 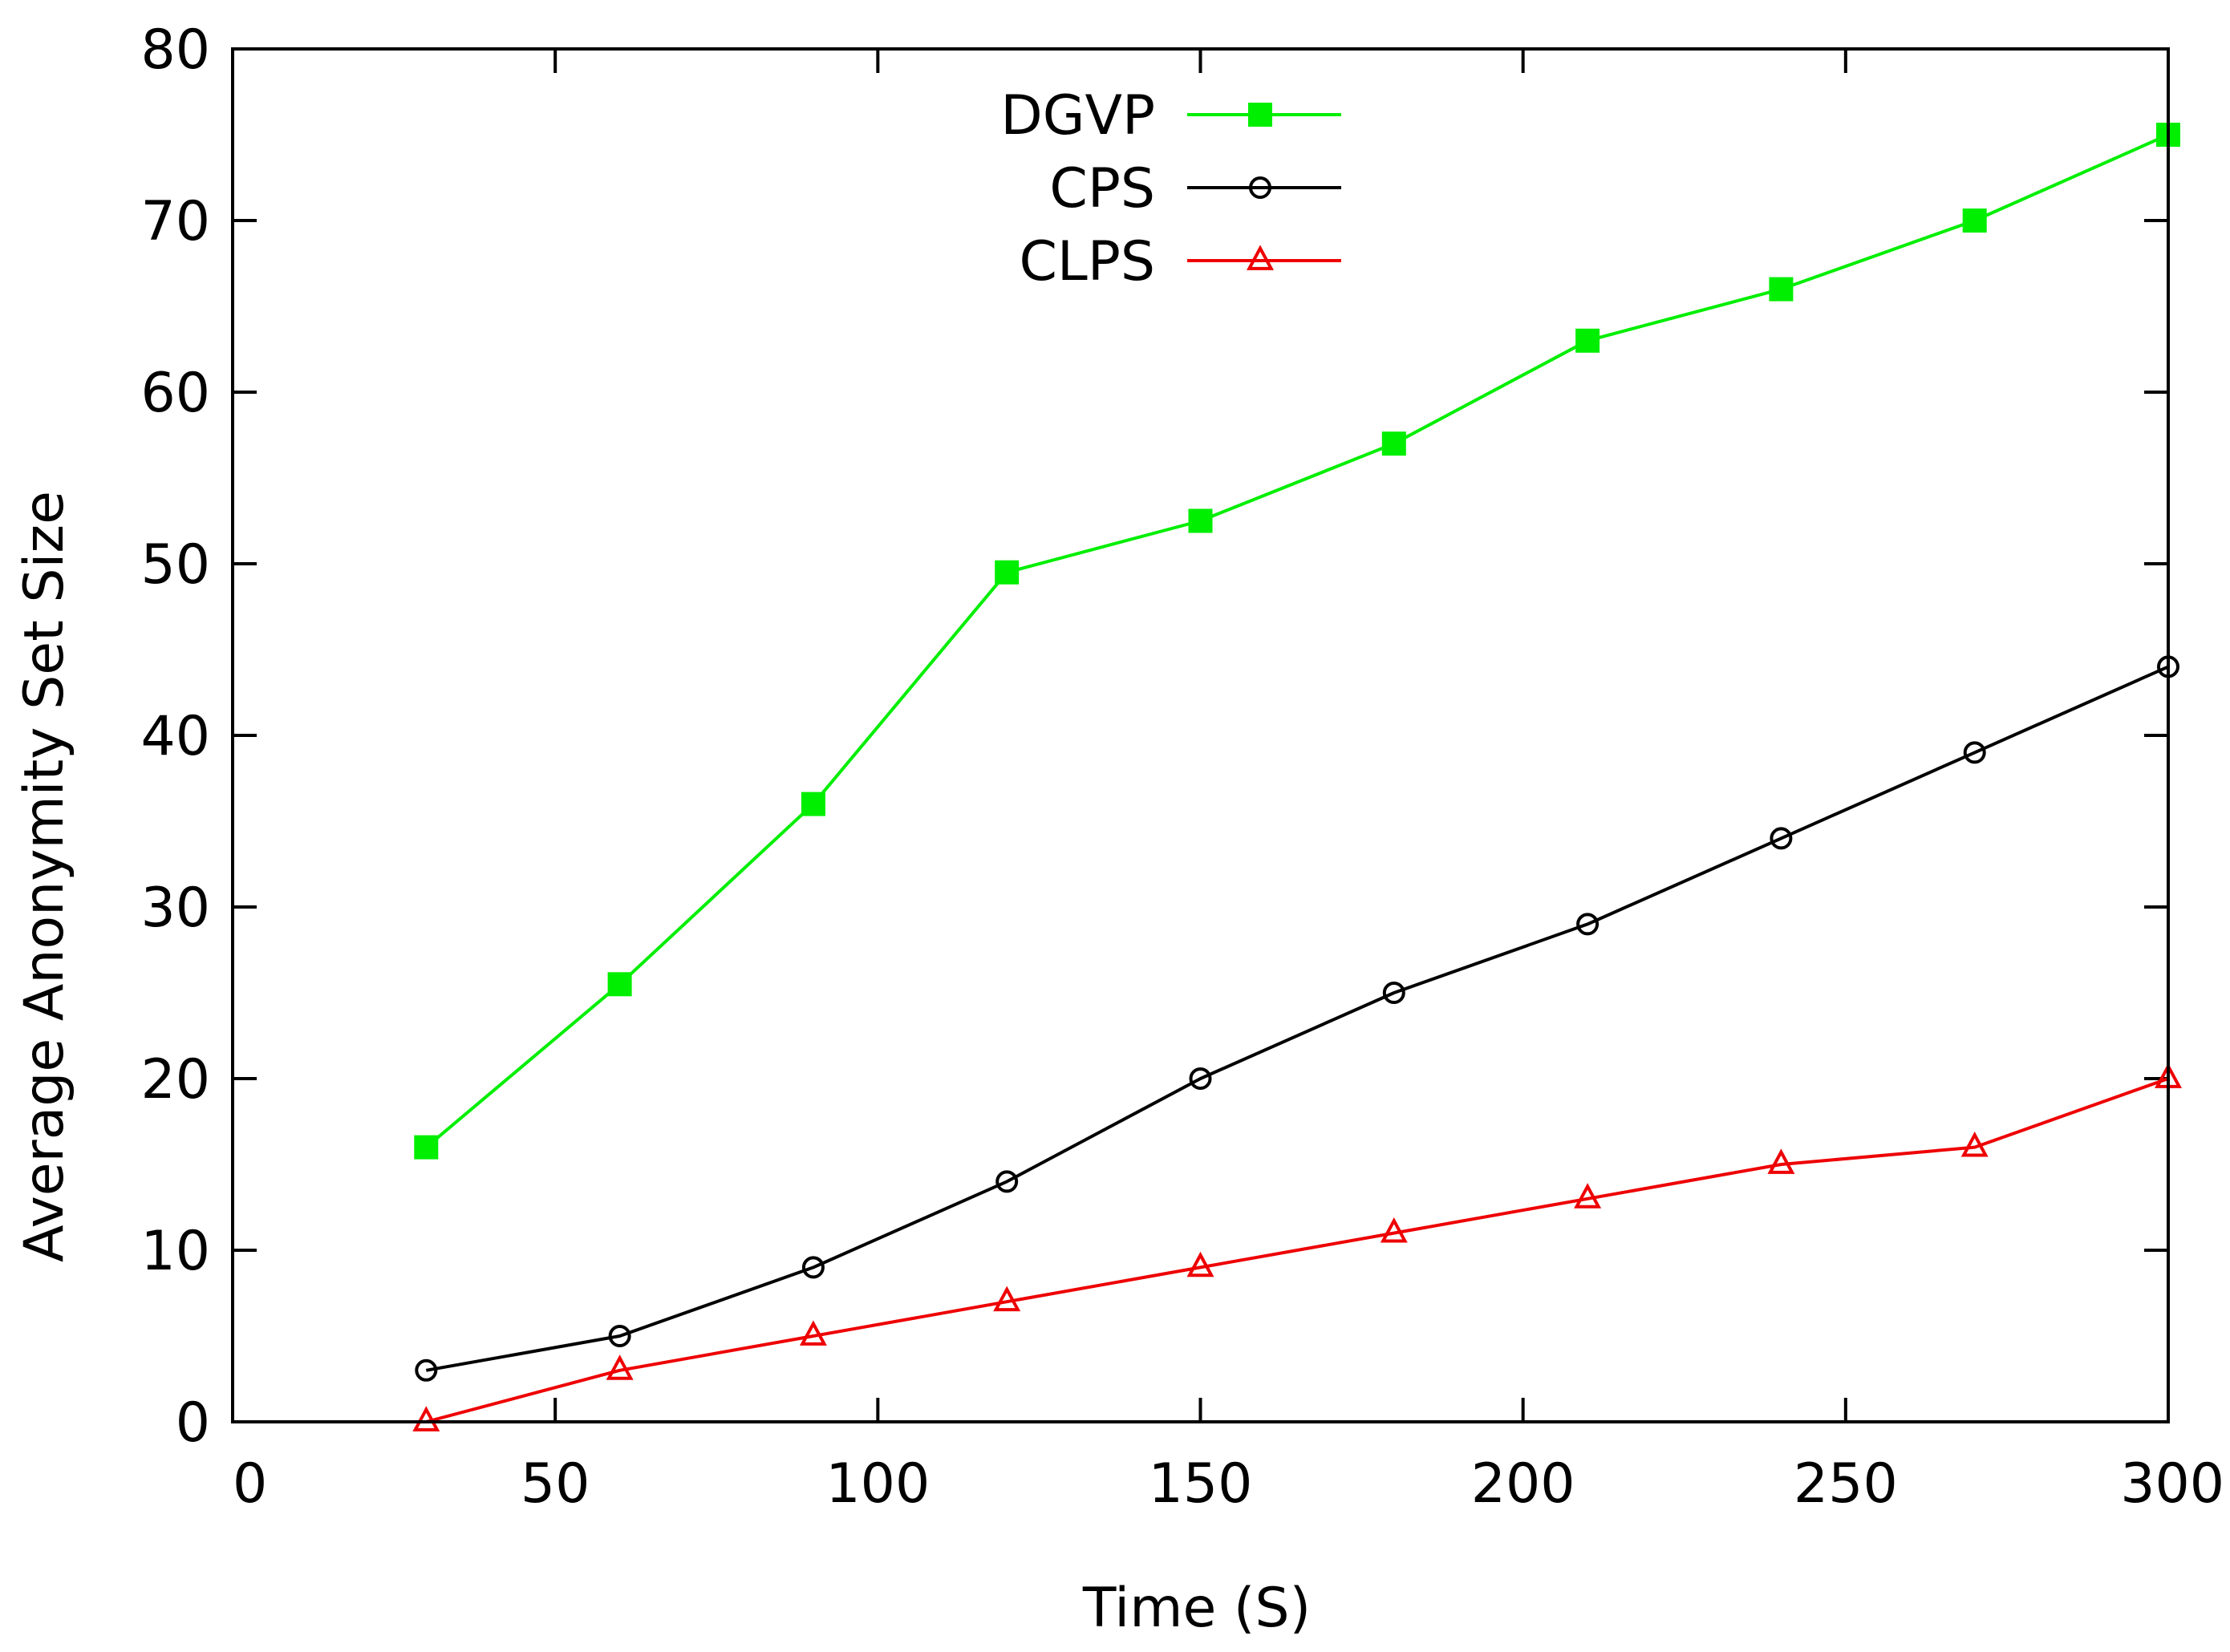 I want to click on y-tick-label: 0, so click(x=193, y=1423).